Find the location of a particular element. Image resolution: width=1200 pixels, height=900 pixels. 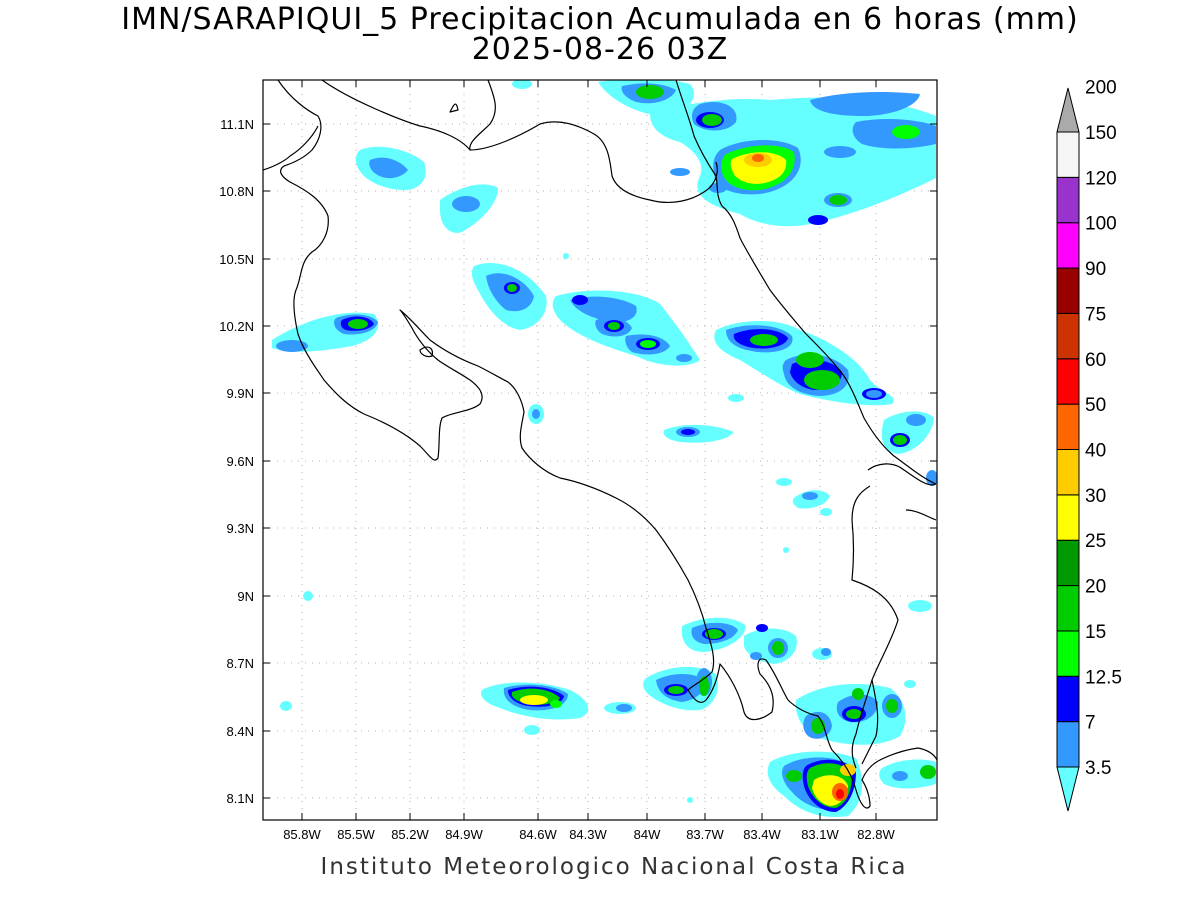

lon-label: 83.7W is located at coordinates (705, 834).